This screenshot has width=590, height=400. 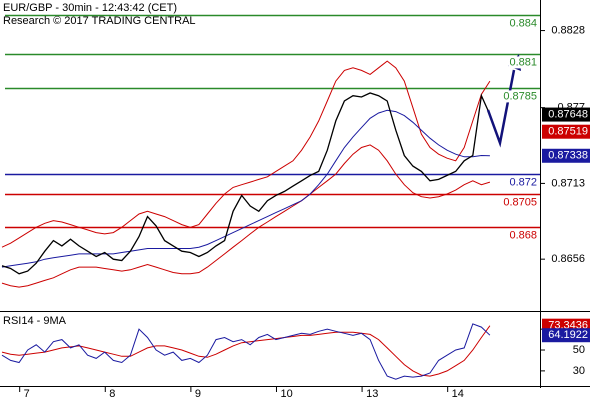 What do you see at coordinates (246, 351) in the screenshot?
I see `series-line` at bounding box center [246, 351].